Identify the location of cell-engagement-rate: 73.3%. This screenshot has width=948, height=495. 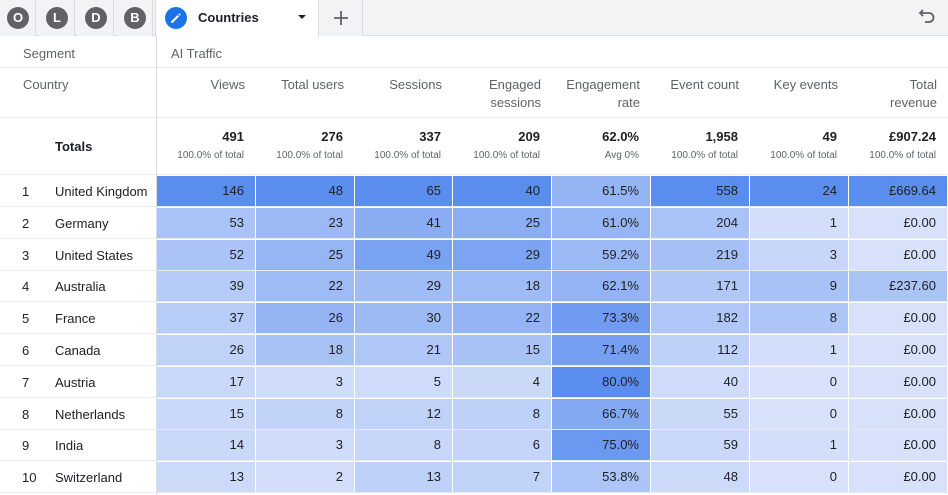
(601, 318).